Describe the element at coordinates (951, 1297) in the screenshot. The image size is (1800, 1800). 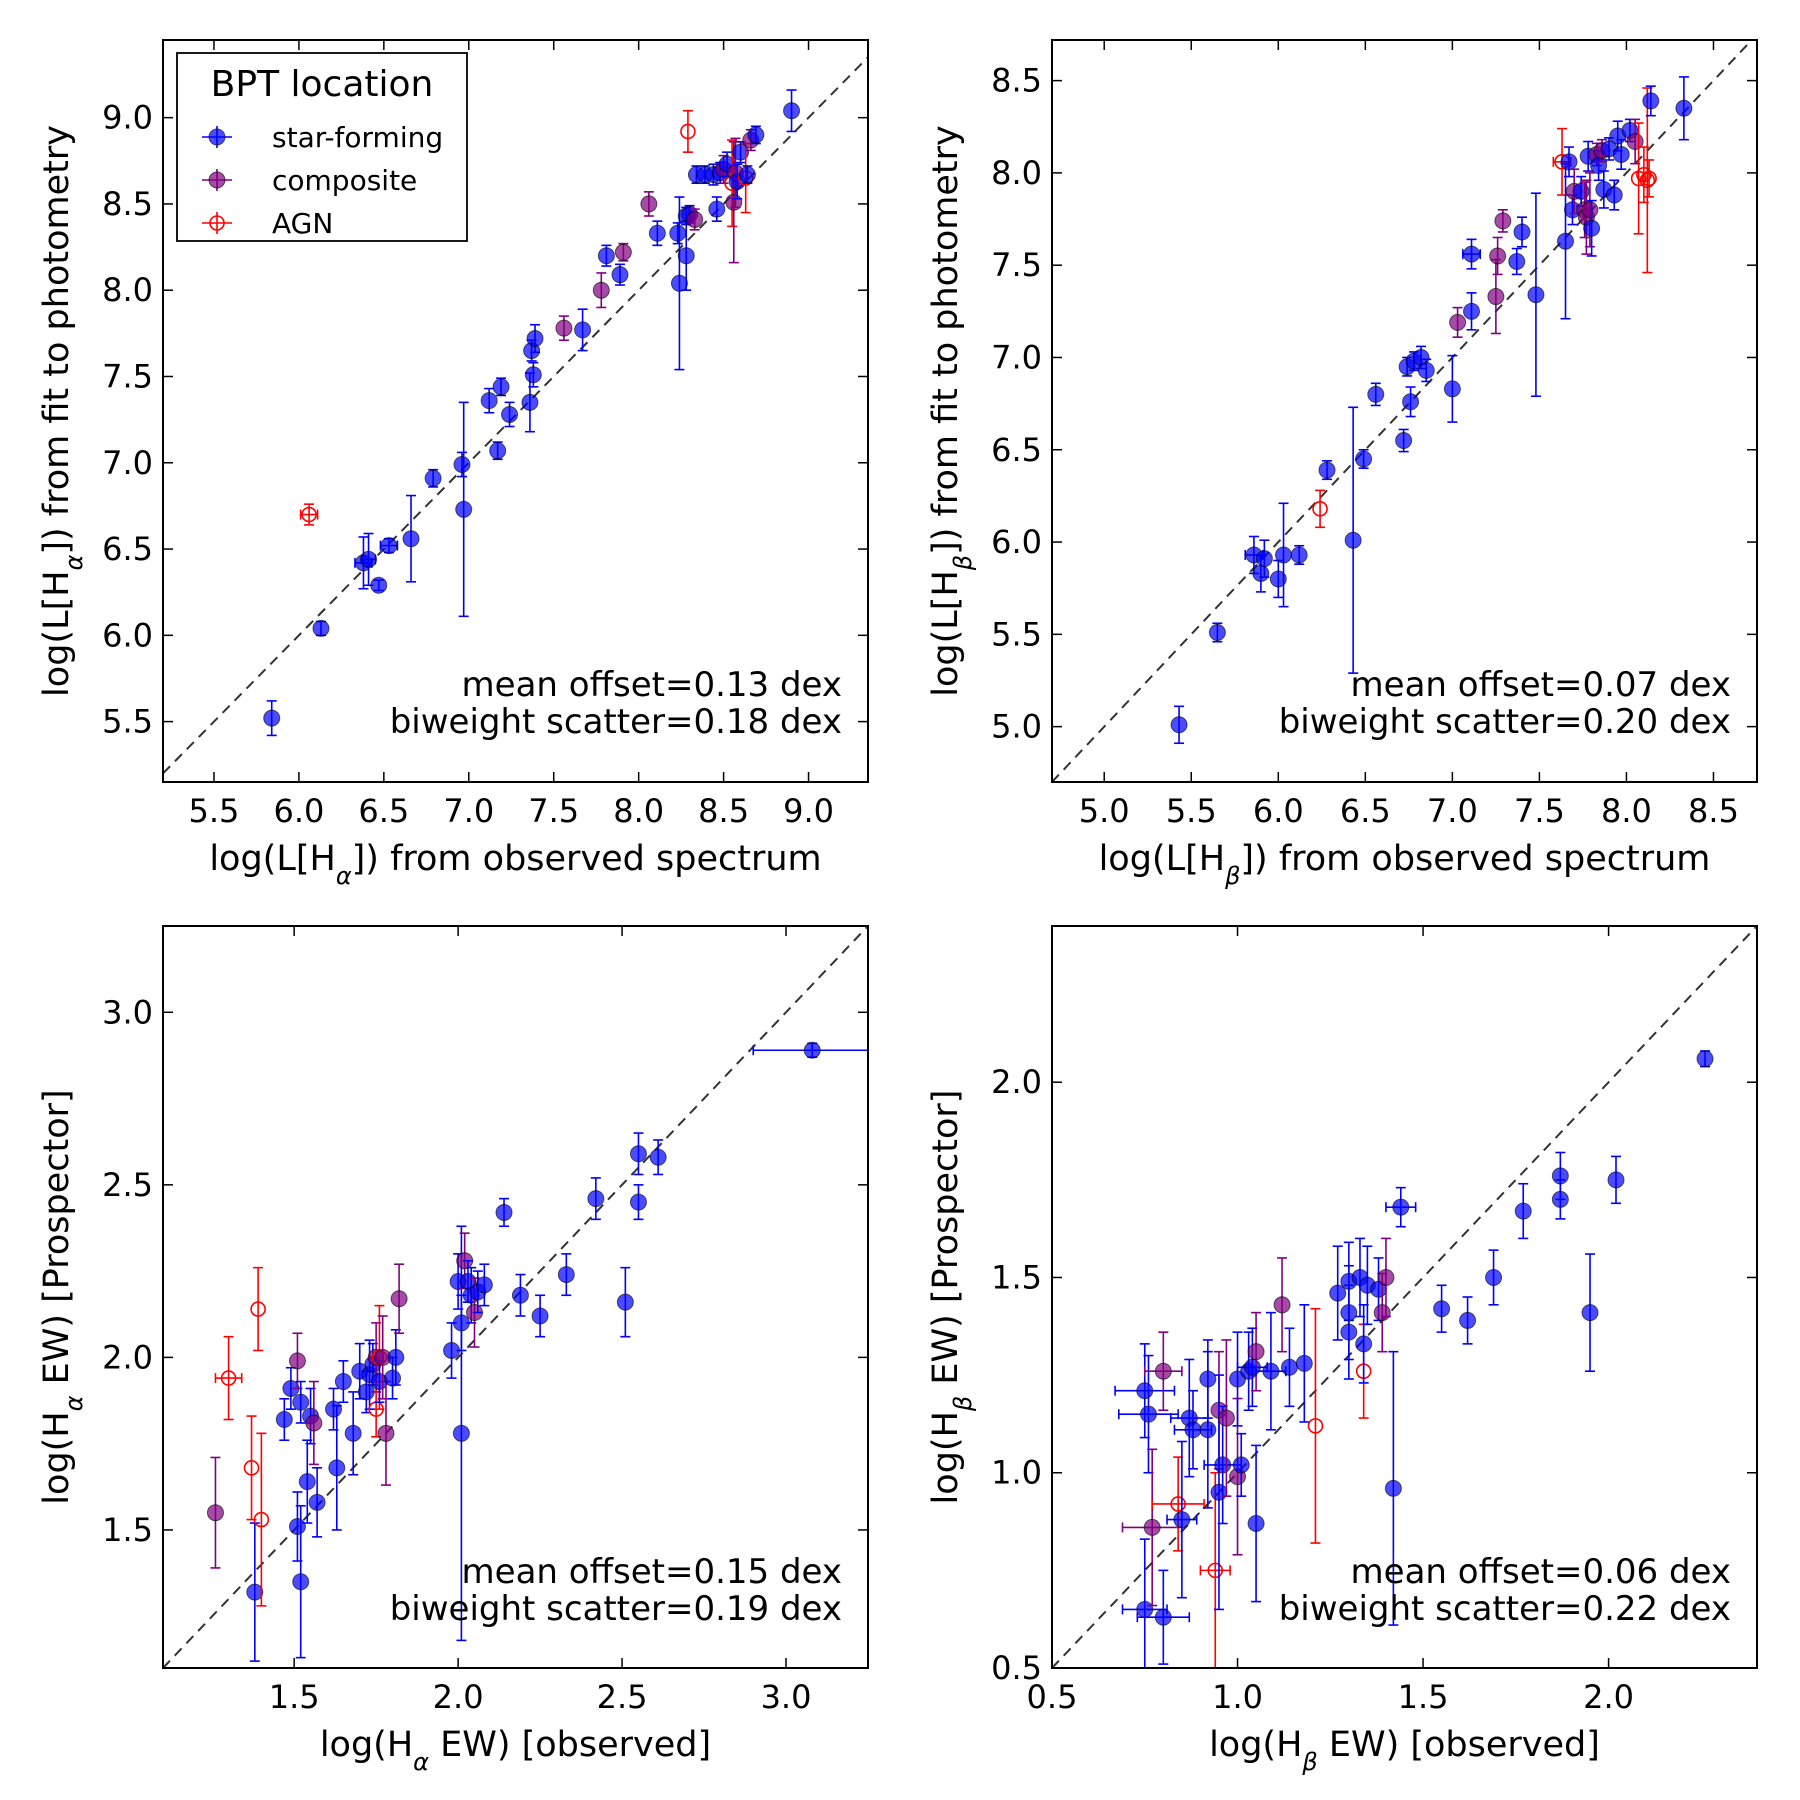
I see `y-axis-label: log(Hβ EW) [Prospector]` at that location.